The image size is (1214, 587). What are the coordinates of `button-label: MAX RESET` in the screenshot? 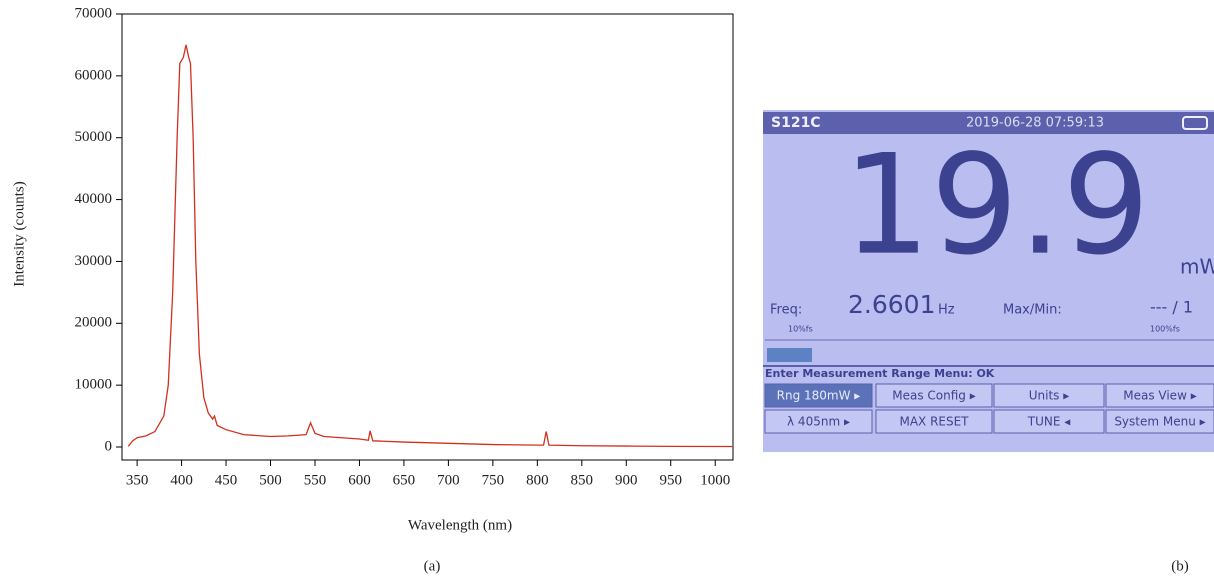 It's located at (934, 422).